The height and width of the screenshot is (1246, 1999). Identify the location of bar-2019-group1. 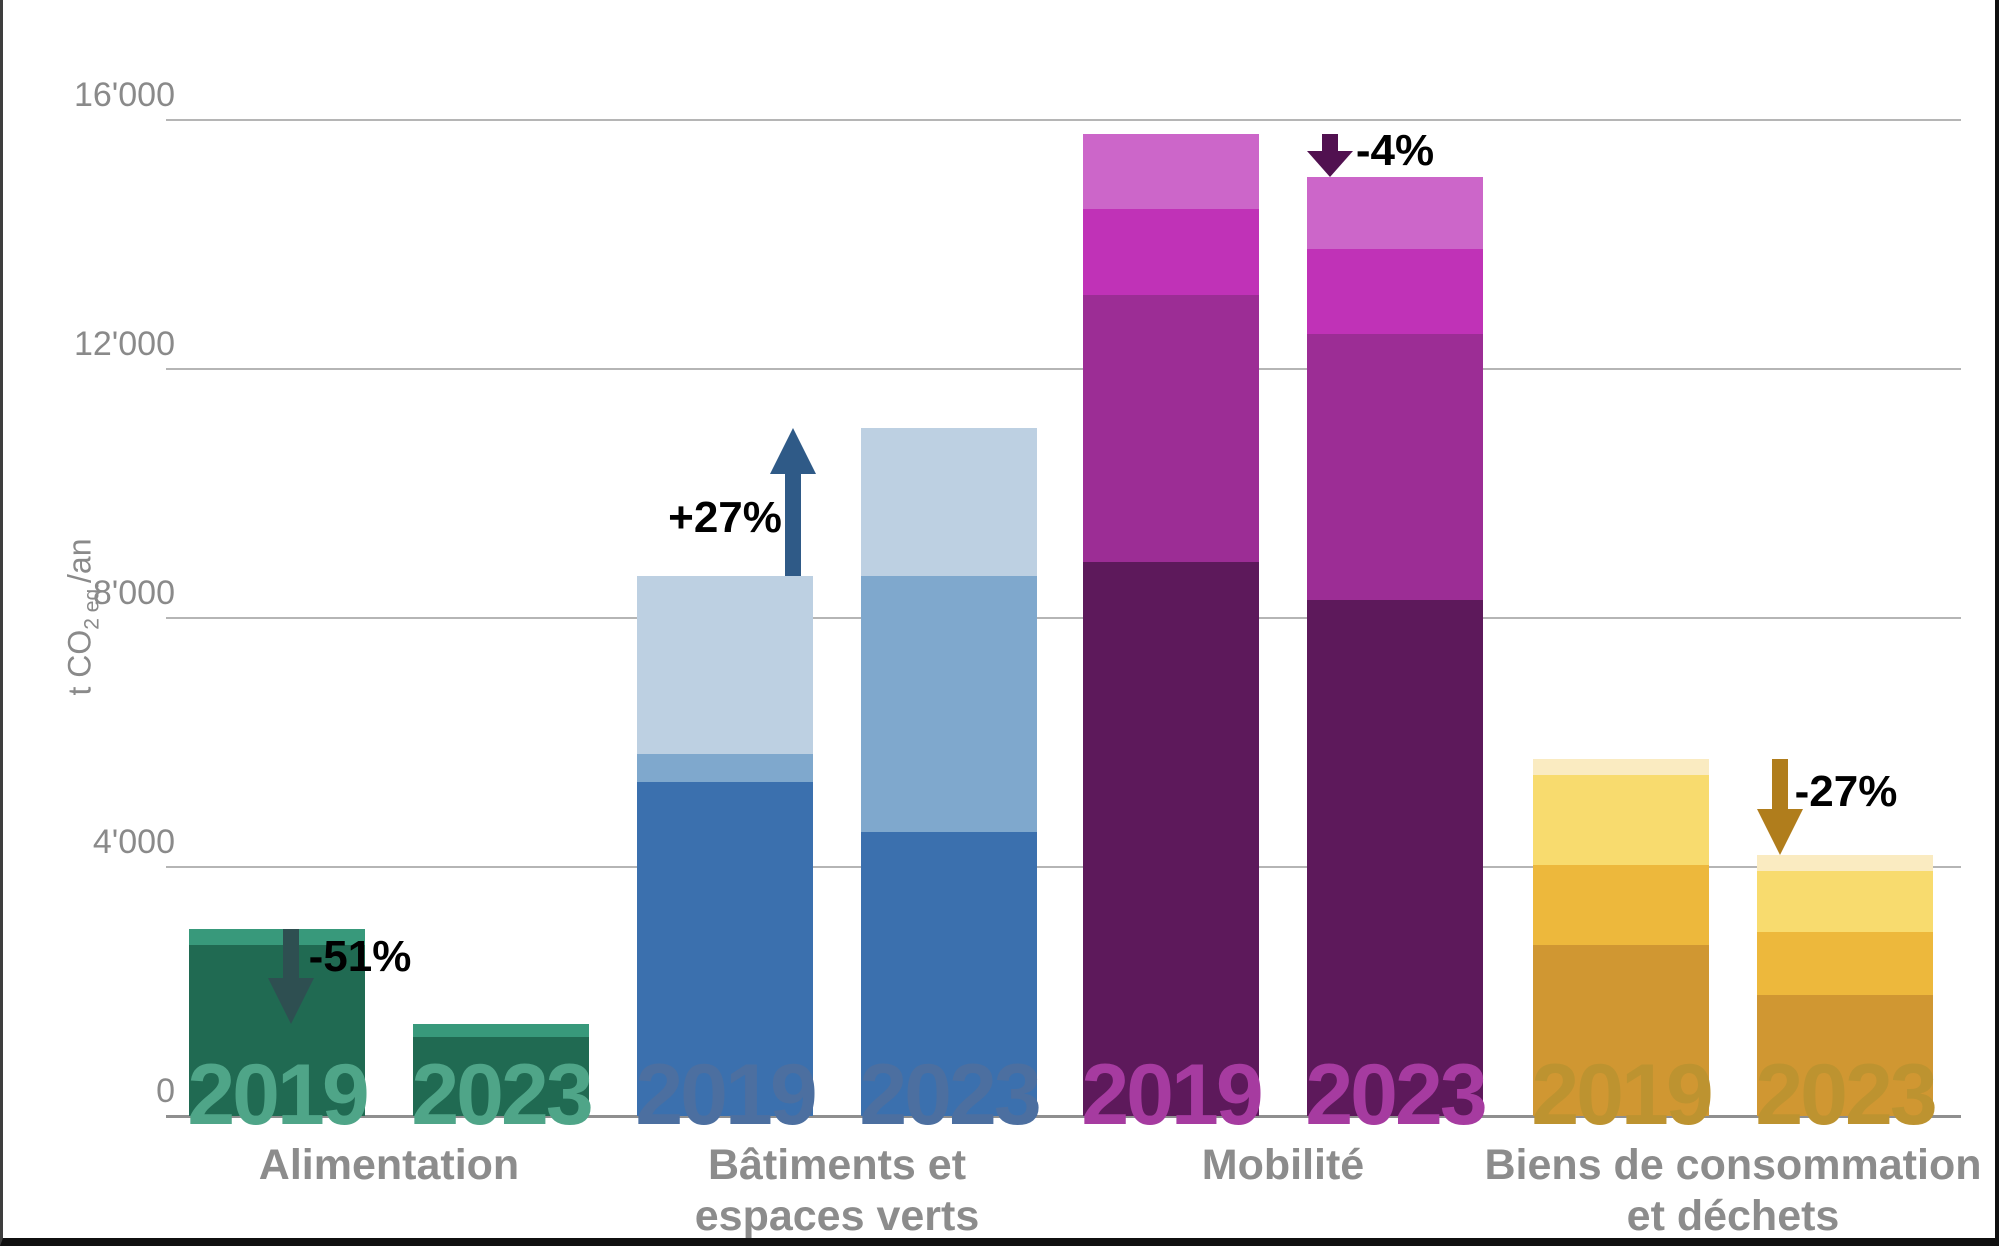
(277, 1022).